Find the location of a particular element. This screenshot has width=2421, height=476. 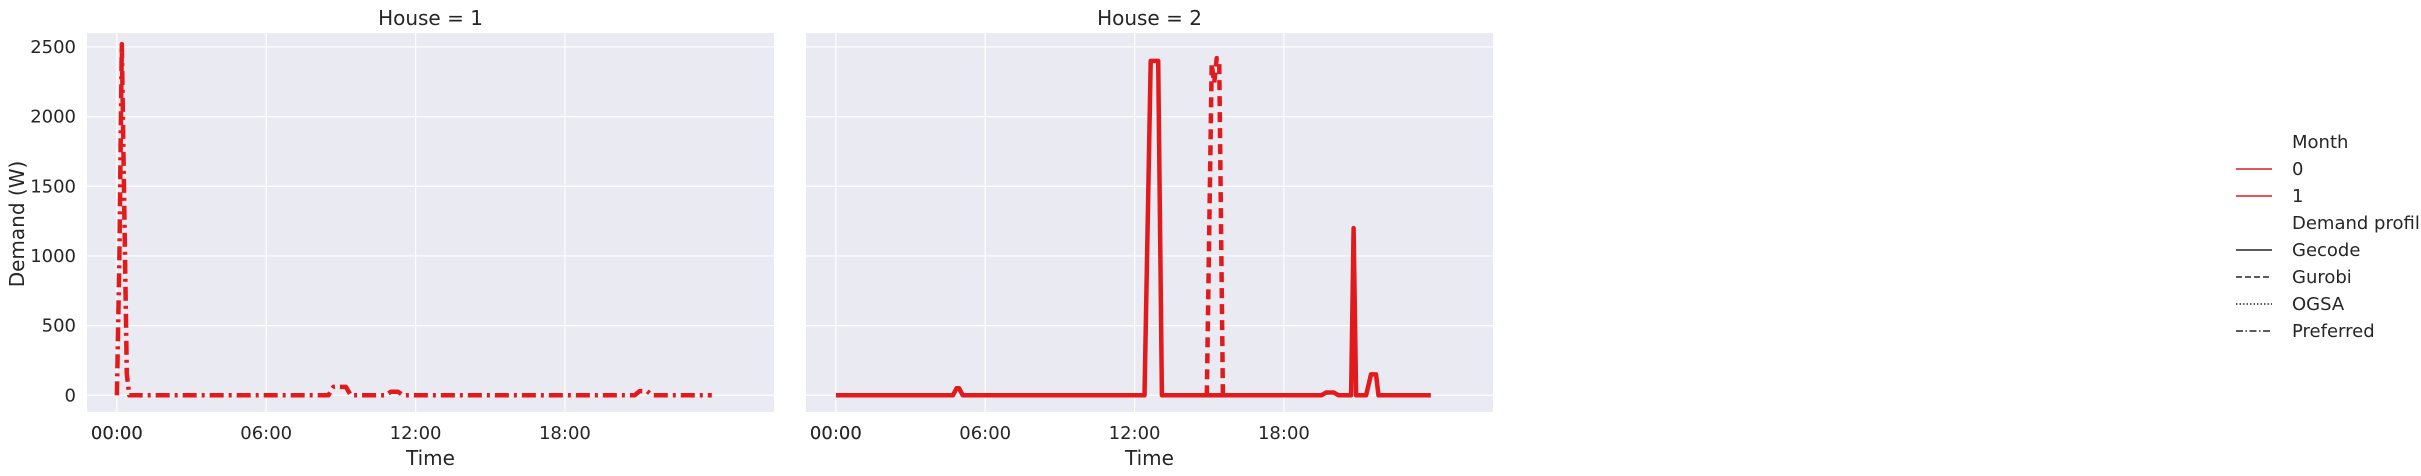

legend-entry-profile: OGSA is located at coordinates (2318, 304).